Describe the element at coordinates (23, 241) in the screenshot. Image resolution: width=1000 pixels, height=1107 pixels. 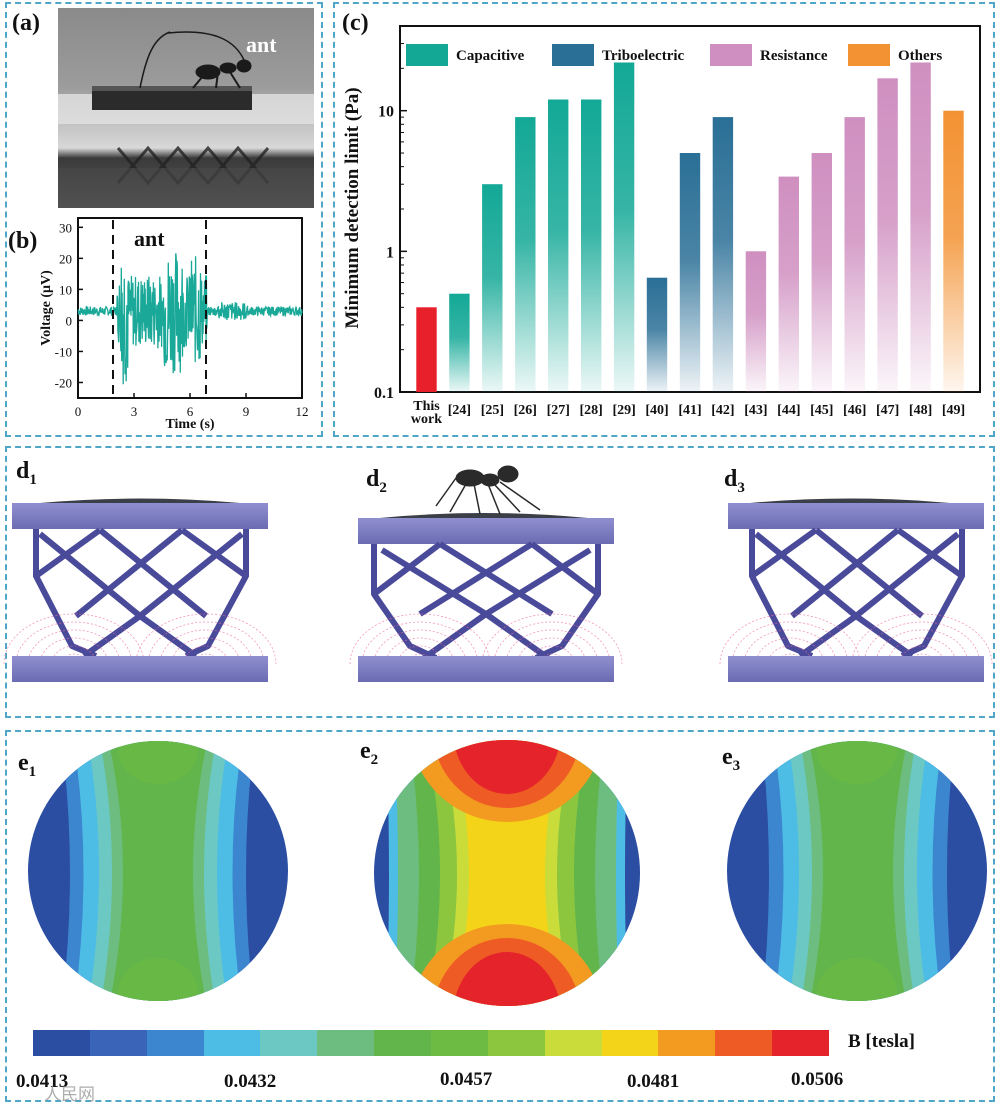
I see `panel-label-b: (b)` at that location.